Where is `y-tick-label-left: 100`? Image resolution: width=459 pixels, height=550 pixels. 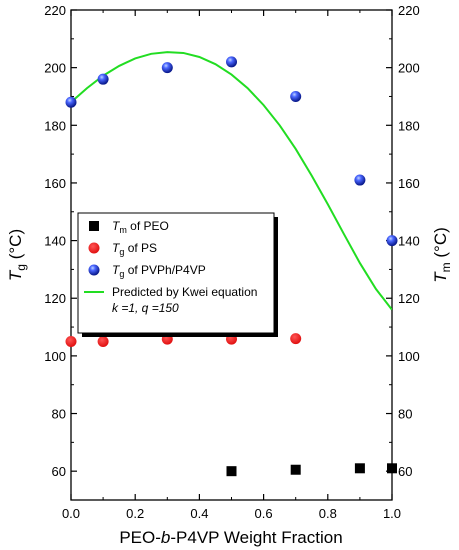
y-tick-label-left: 100 is located at coordinates (55, 356).